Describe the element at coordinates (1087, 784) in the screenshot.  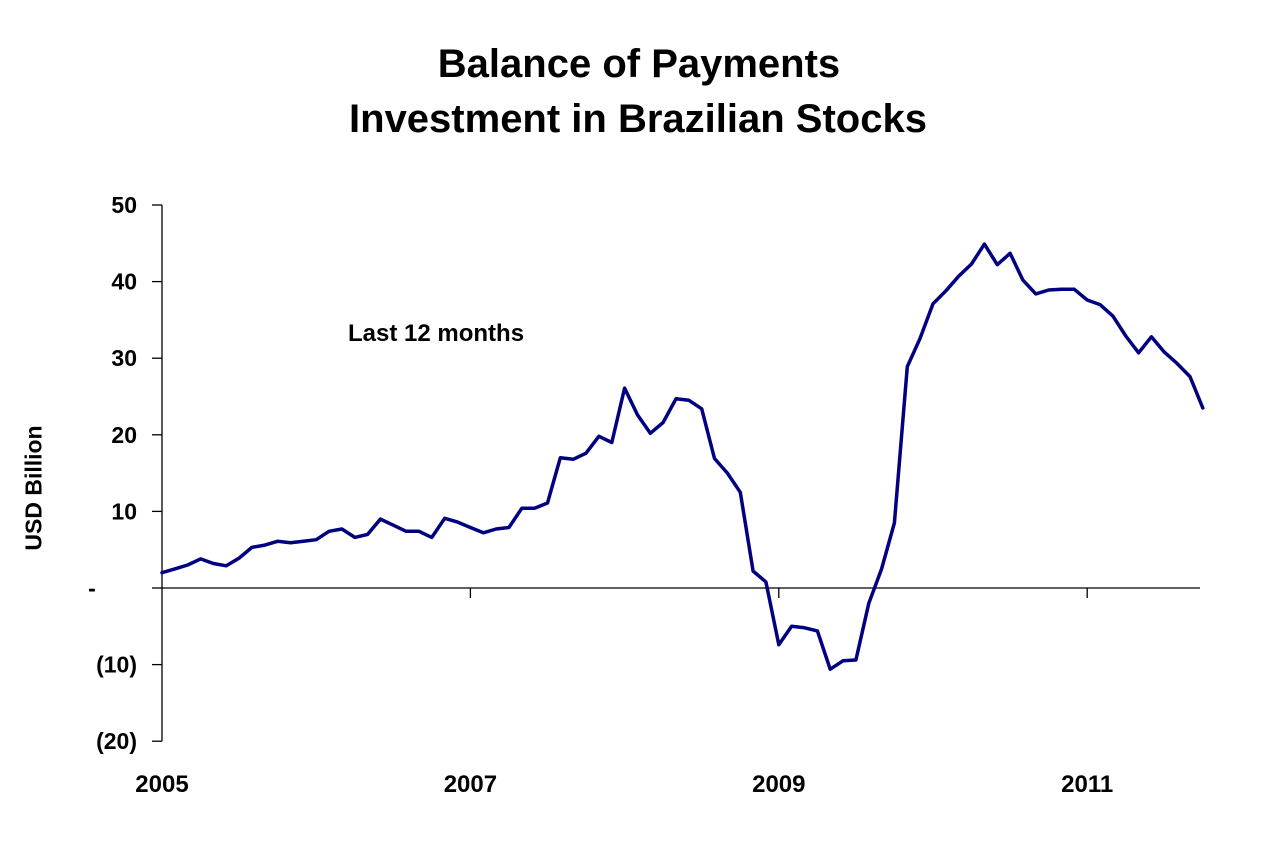
I see `x-tick-label: 2011` at that location.